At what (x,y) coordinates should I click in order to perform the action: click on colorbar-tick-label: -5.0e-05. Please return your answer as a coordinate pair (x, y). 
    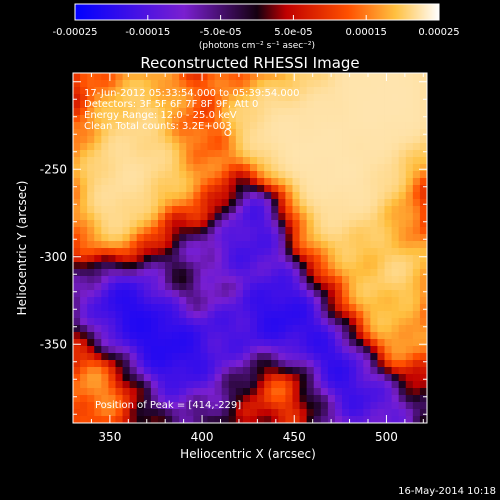
    Looking at the image, I should click on (221, 32).